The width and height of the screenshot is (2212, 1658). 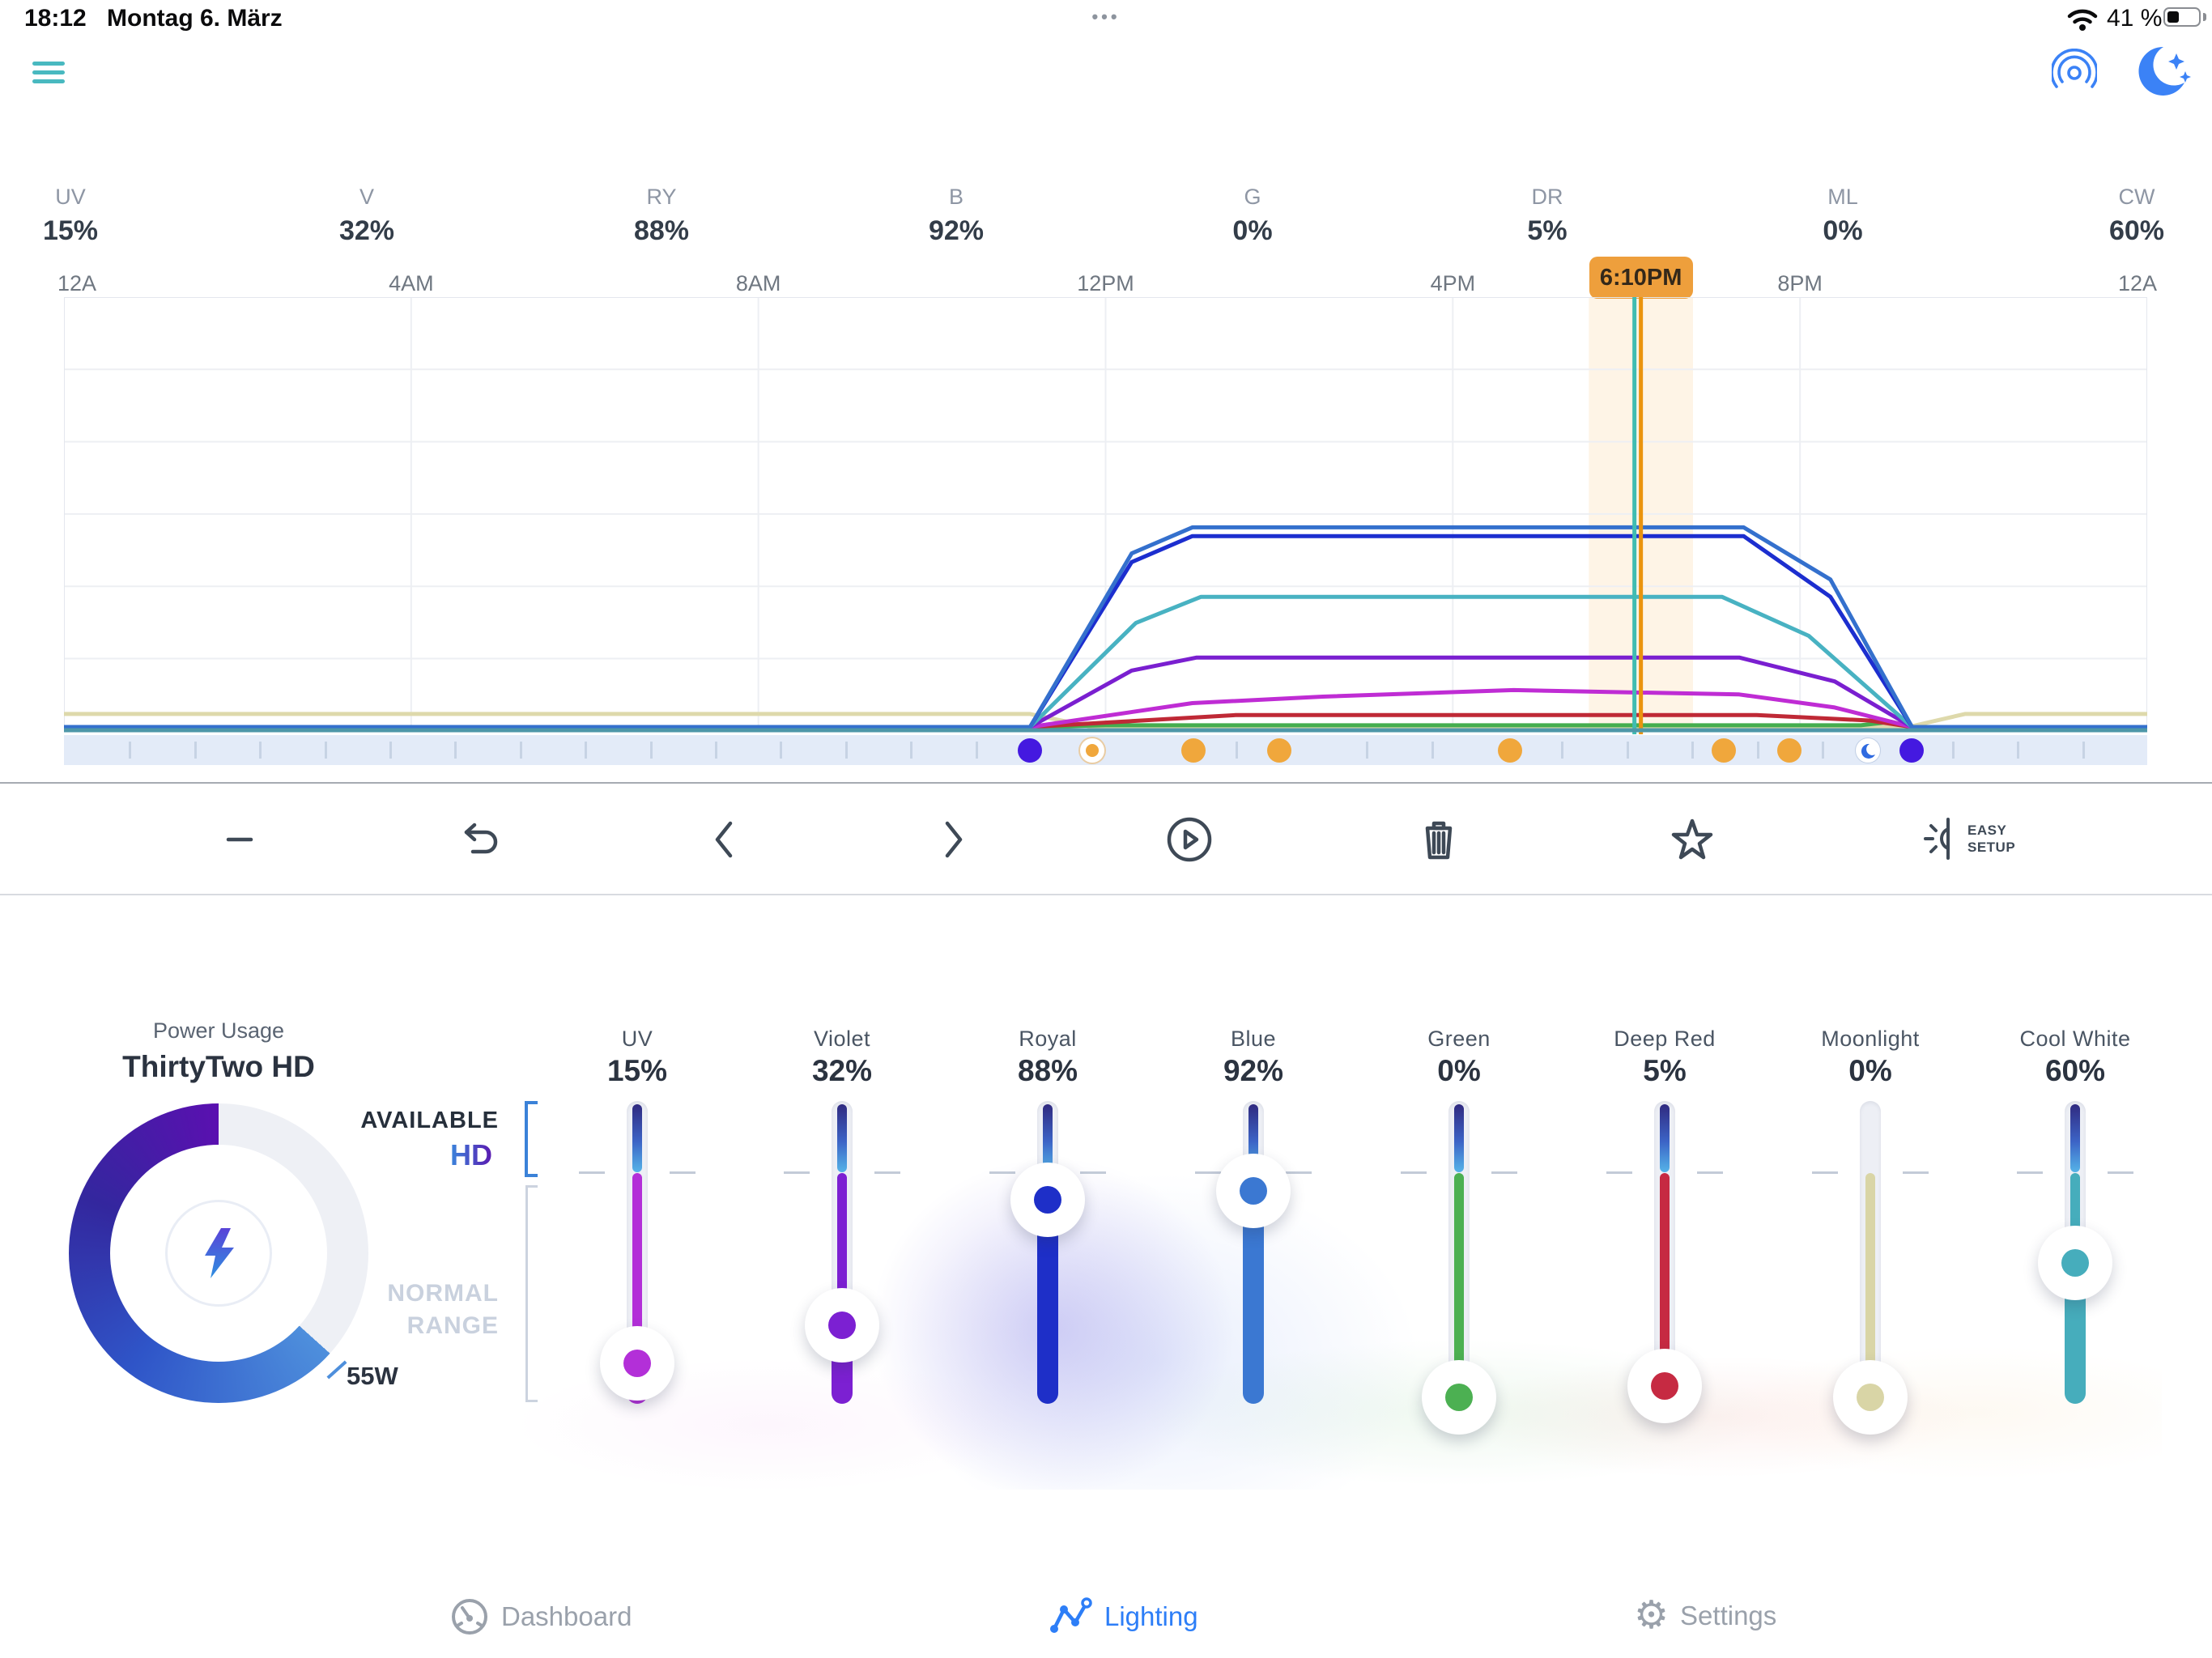 I want to click on dashboard-gauge-icon, so click(x=470, y=1617).